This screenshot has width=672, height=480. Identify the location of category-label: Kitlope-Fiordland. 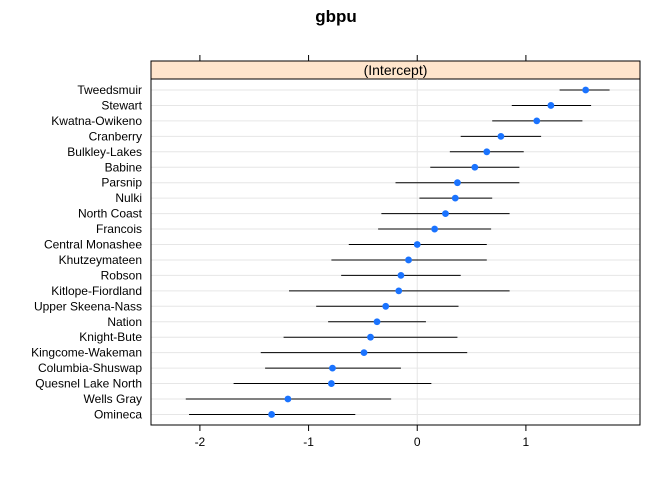
(96, 291).